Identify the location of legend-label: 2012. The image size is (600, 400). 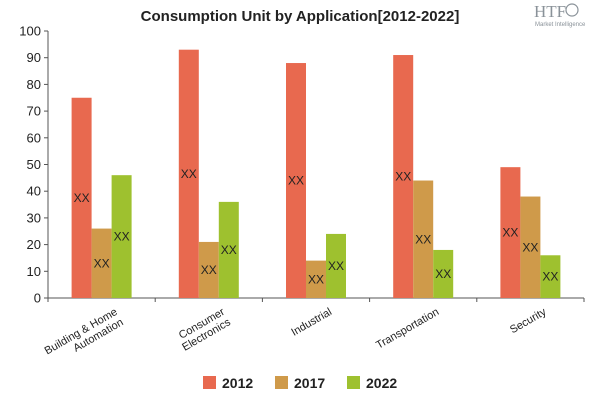
(237, 383).